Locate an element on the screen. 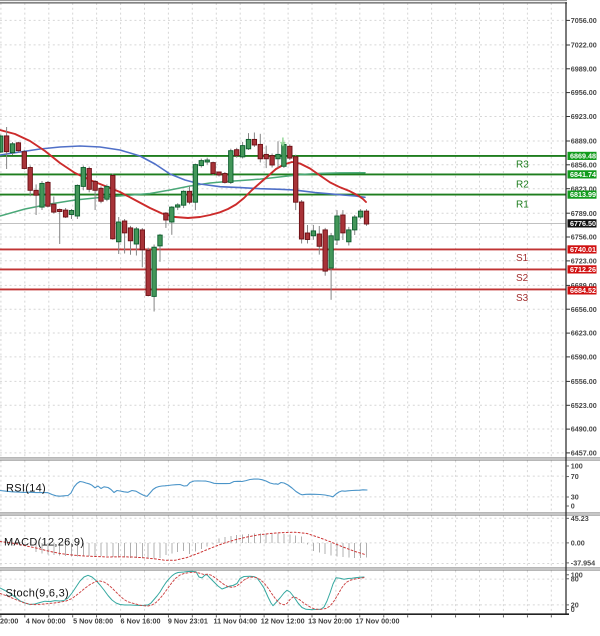  svg-text: R2 is located at coordinates (522, 184).